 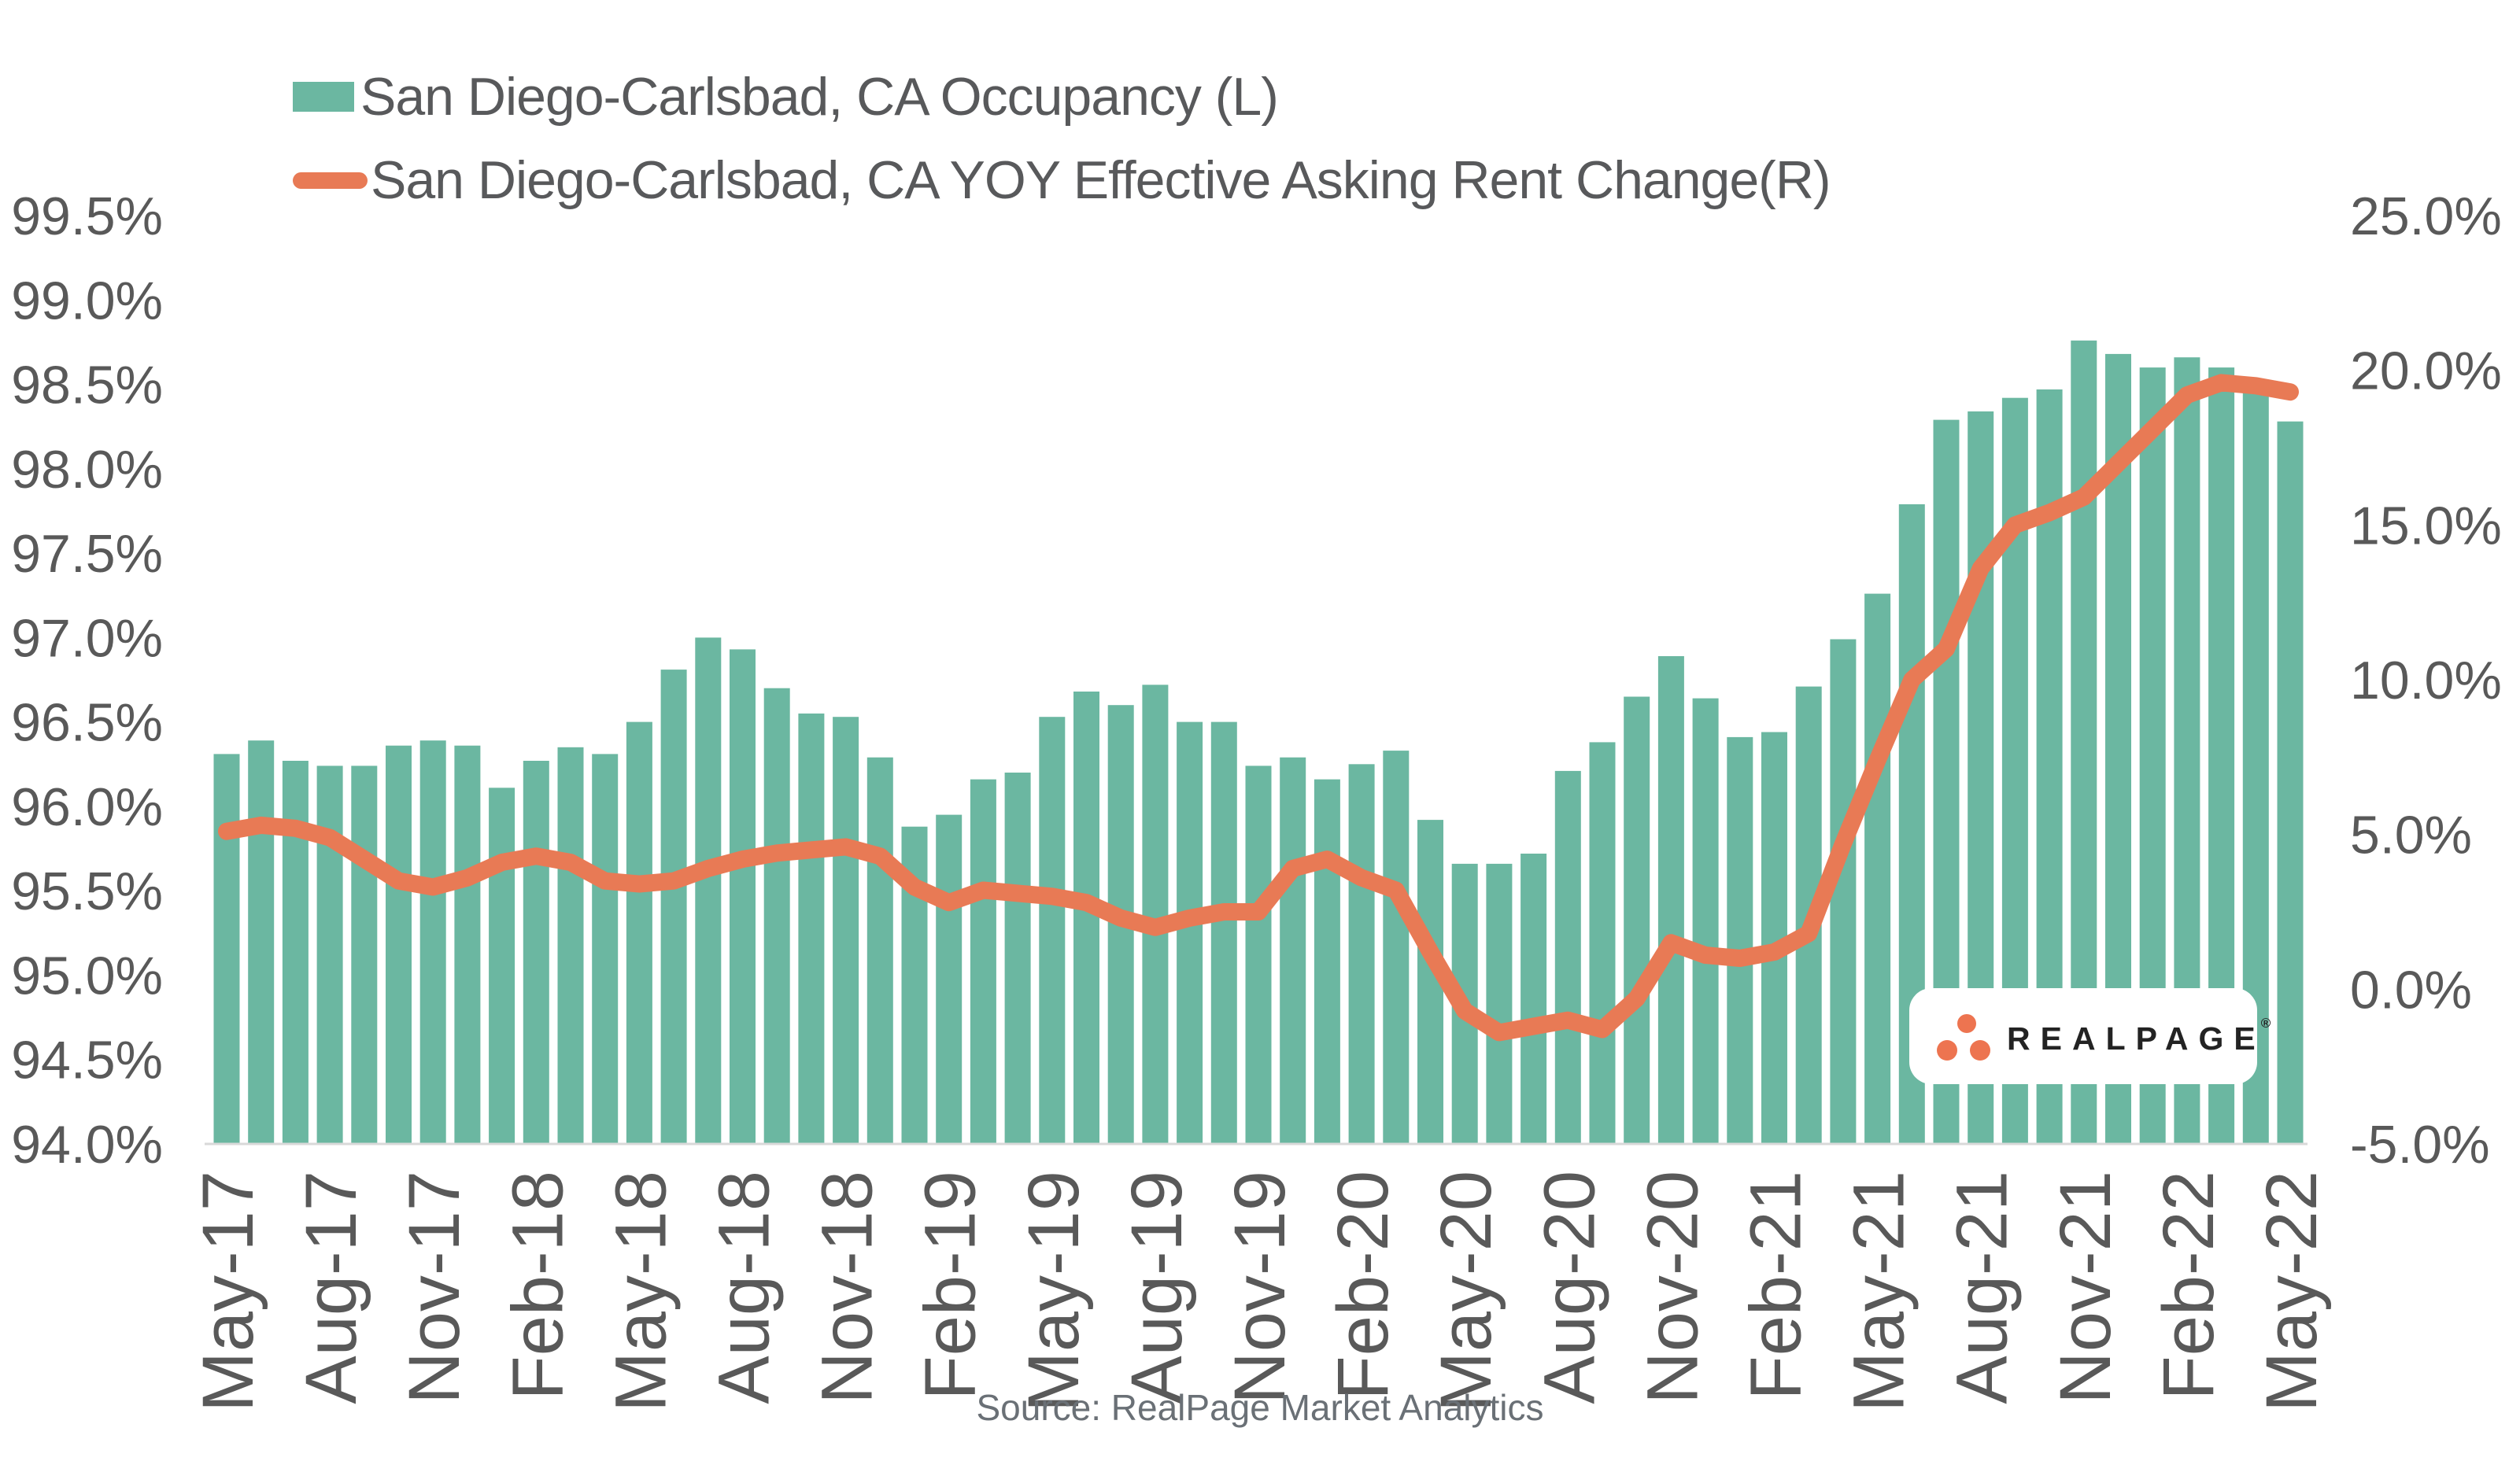 I want to click on x-axis-tick-label: May-19, so click(x=1054, y=1291).